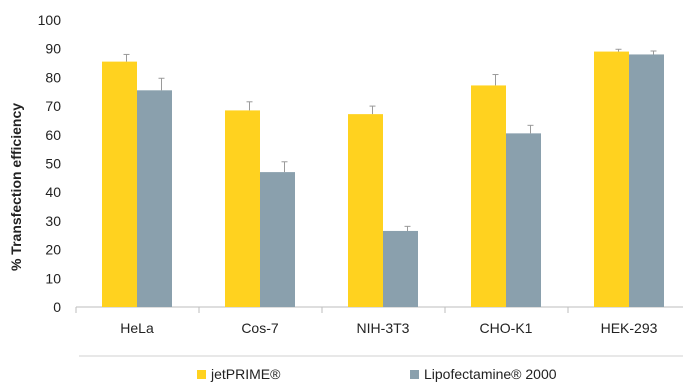  What do you see at coordinates (377, 374) in the screenshot?
I see `legend: jetPRIME® Lipofectamine® 2000` at bounding box center [377, 374].